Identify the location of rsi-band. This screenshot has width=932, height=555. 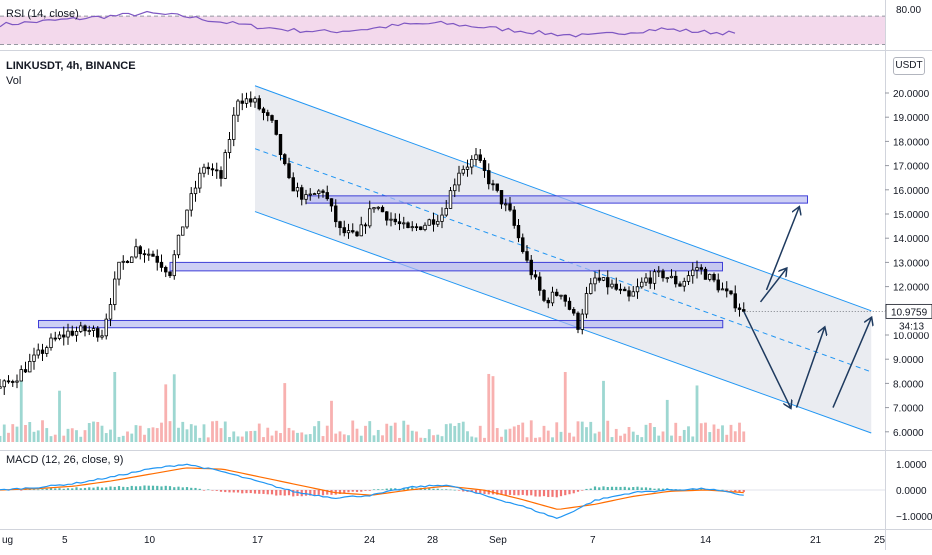
(442, 30).